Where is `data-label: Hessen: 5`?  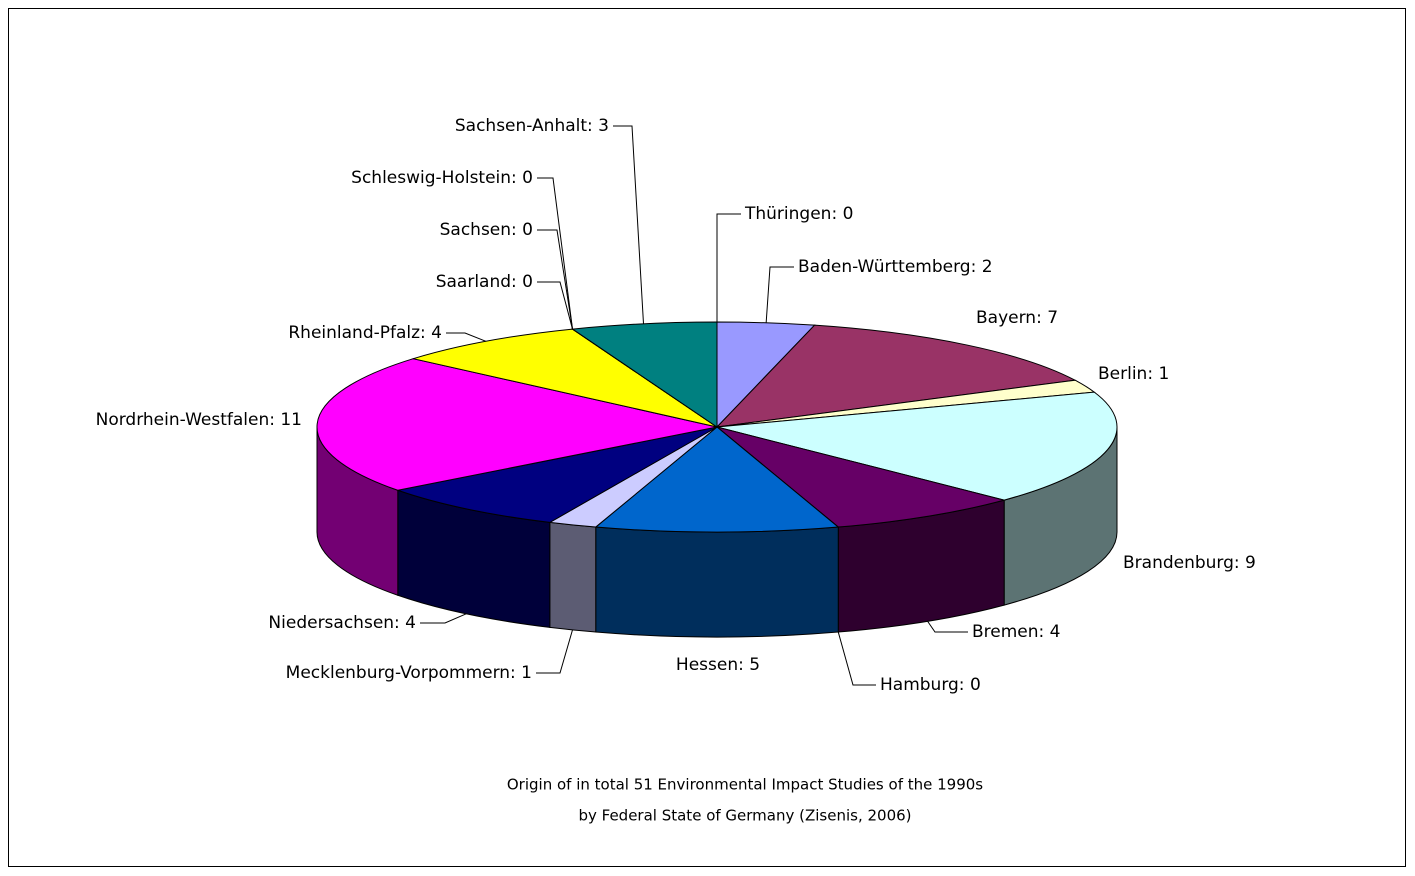 data-label: Hessen: 5 is located at coordinates (718, 665).